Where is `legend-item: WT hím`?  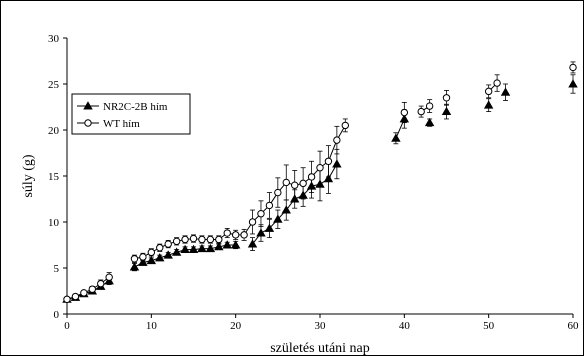 legend-item: WT hím is located at coordinates (108, 124).